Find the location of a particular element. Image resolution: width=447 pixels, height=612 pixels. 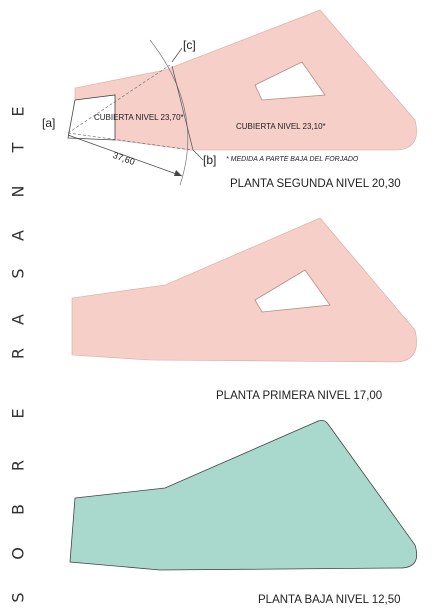

plan-segunda-courtyard is located at coordinates (290, 81).